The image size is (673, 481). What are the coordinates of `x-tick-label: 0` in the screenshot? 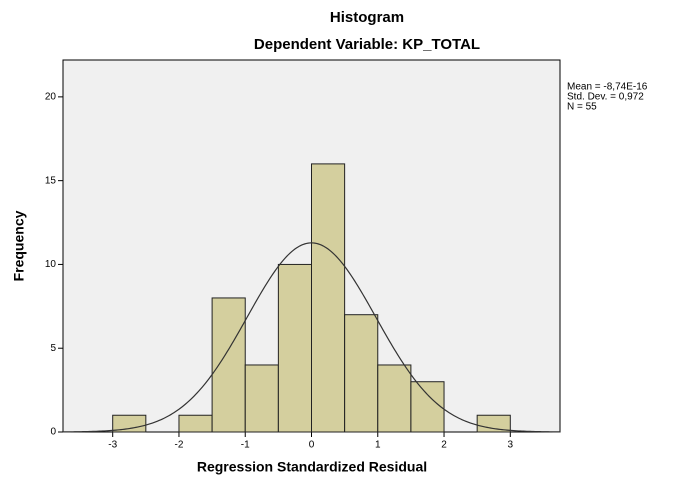 It's located at (312, 445).